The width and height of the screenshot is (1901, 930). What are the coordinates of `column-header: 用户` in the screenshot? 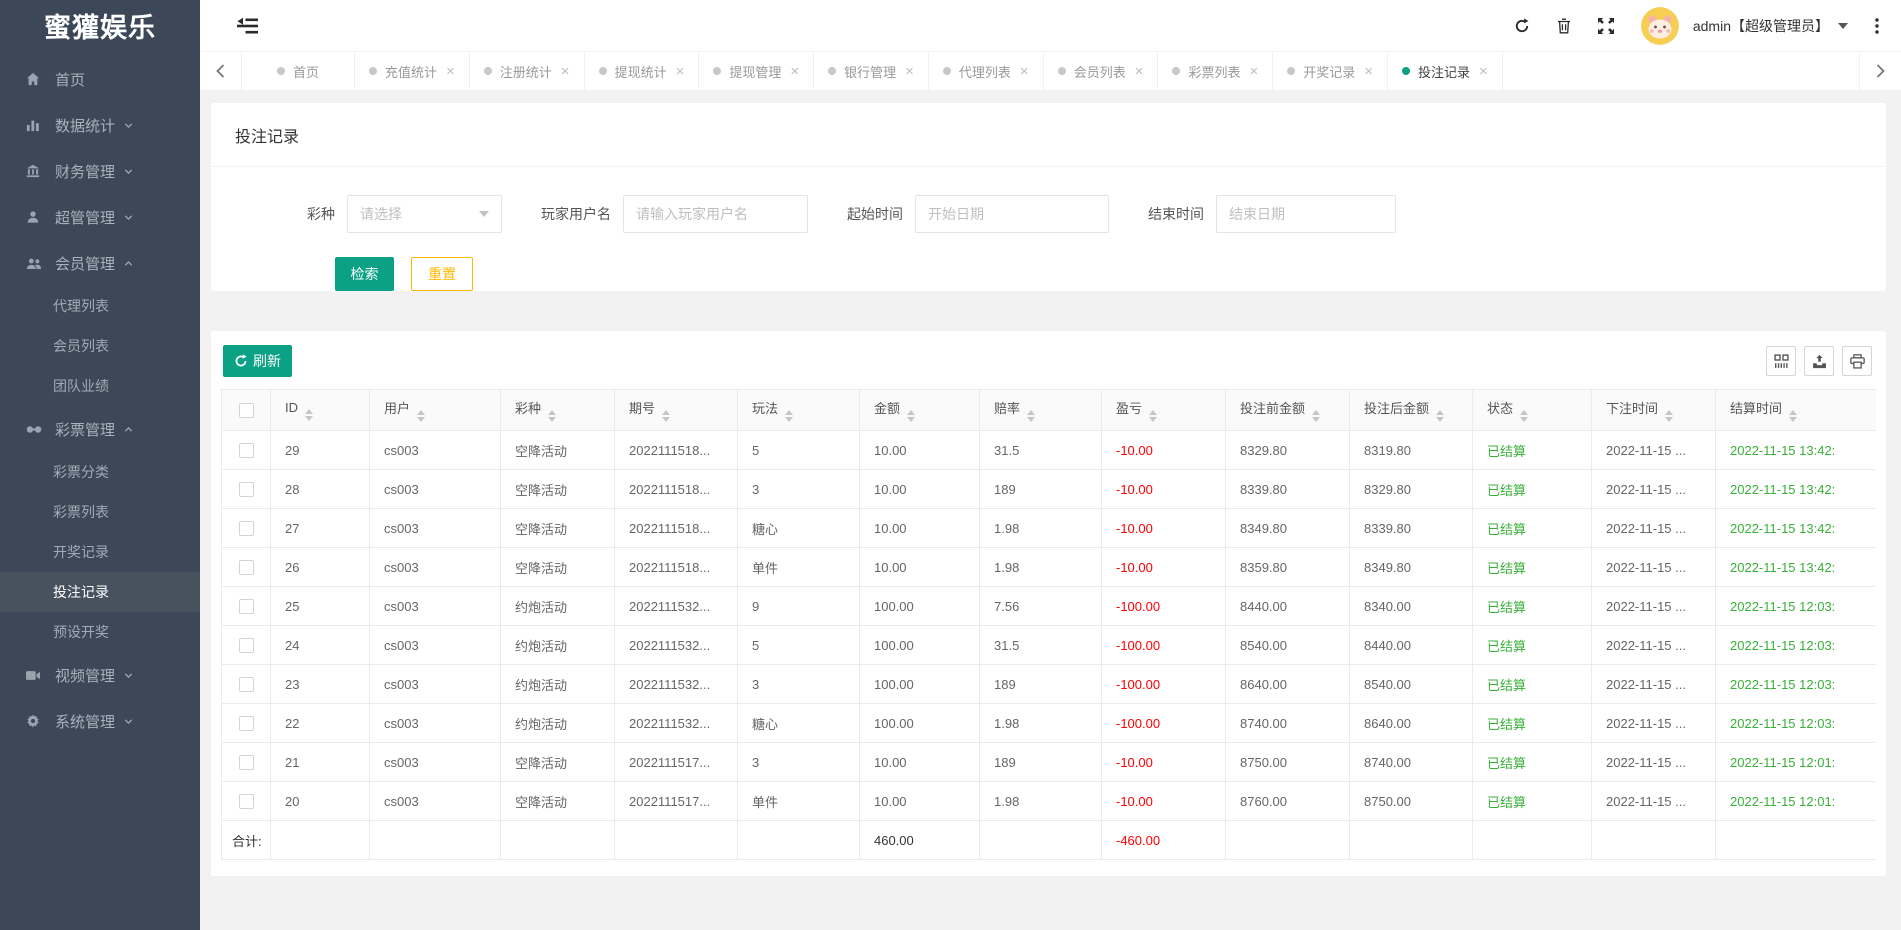 It's located at (435, 410).